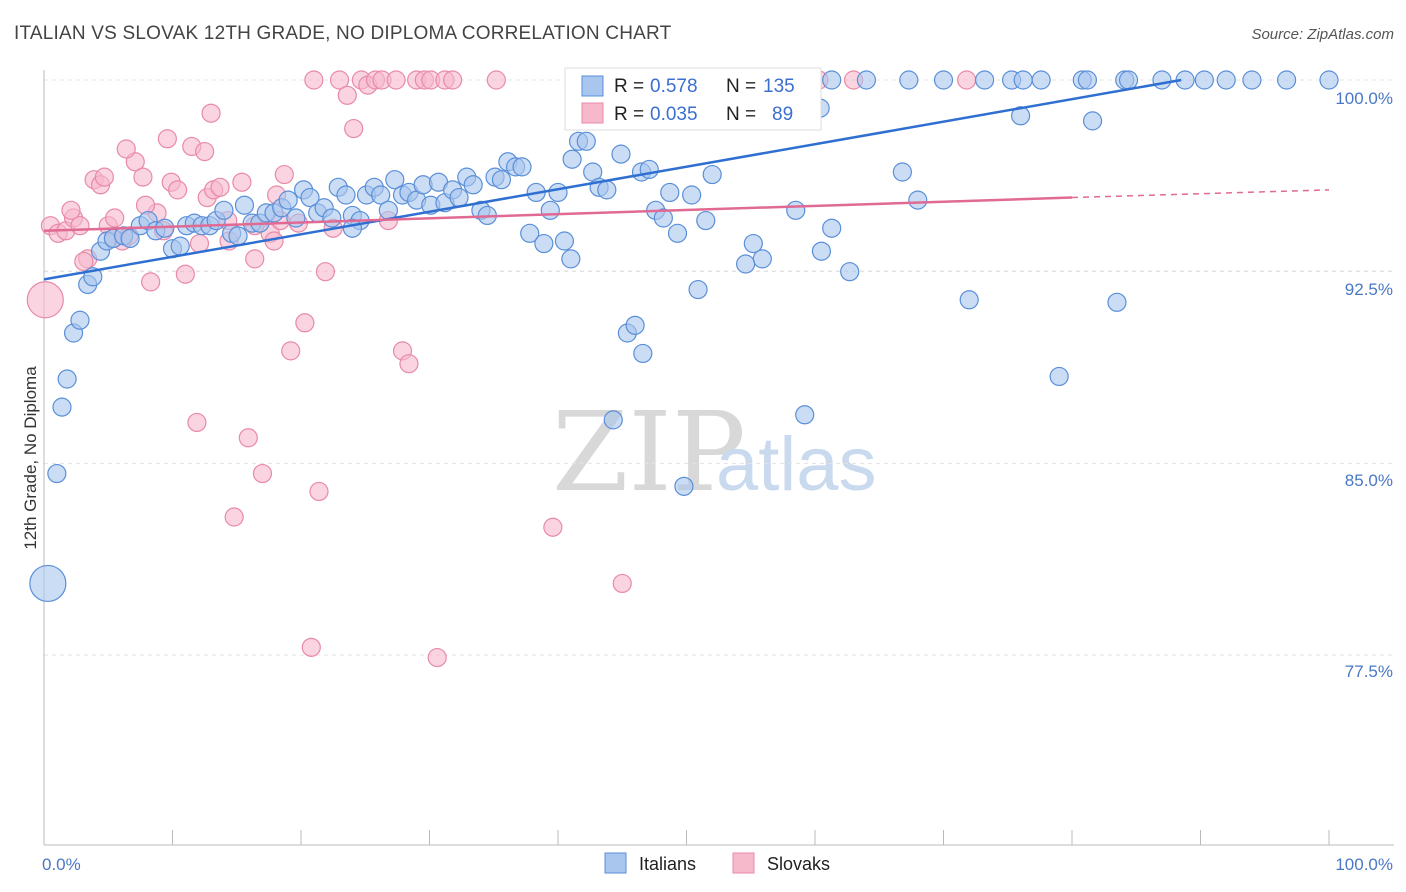 This screenshot has height=892, width=1406. What do you see at coordinates (592, 113) in the screenshot?
I see `stats-slovaks-swatch` at bounding box center [592, 113].